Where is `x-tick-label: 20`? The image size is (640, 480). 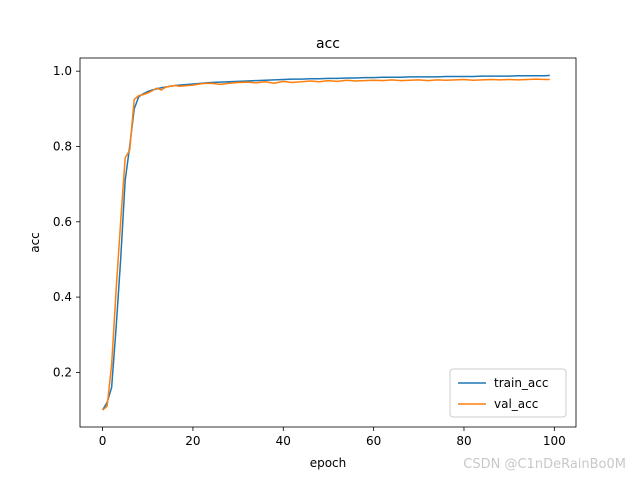
x-tick-label: 20 is located at coordinates (192, 441).